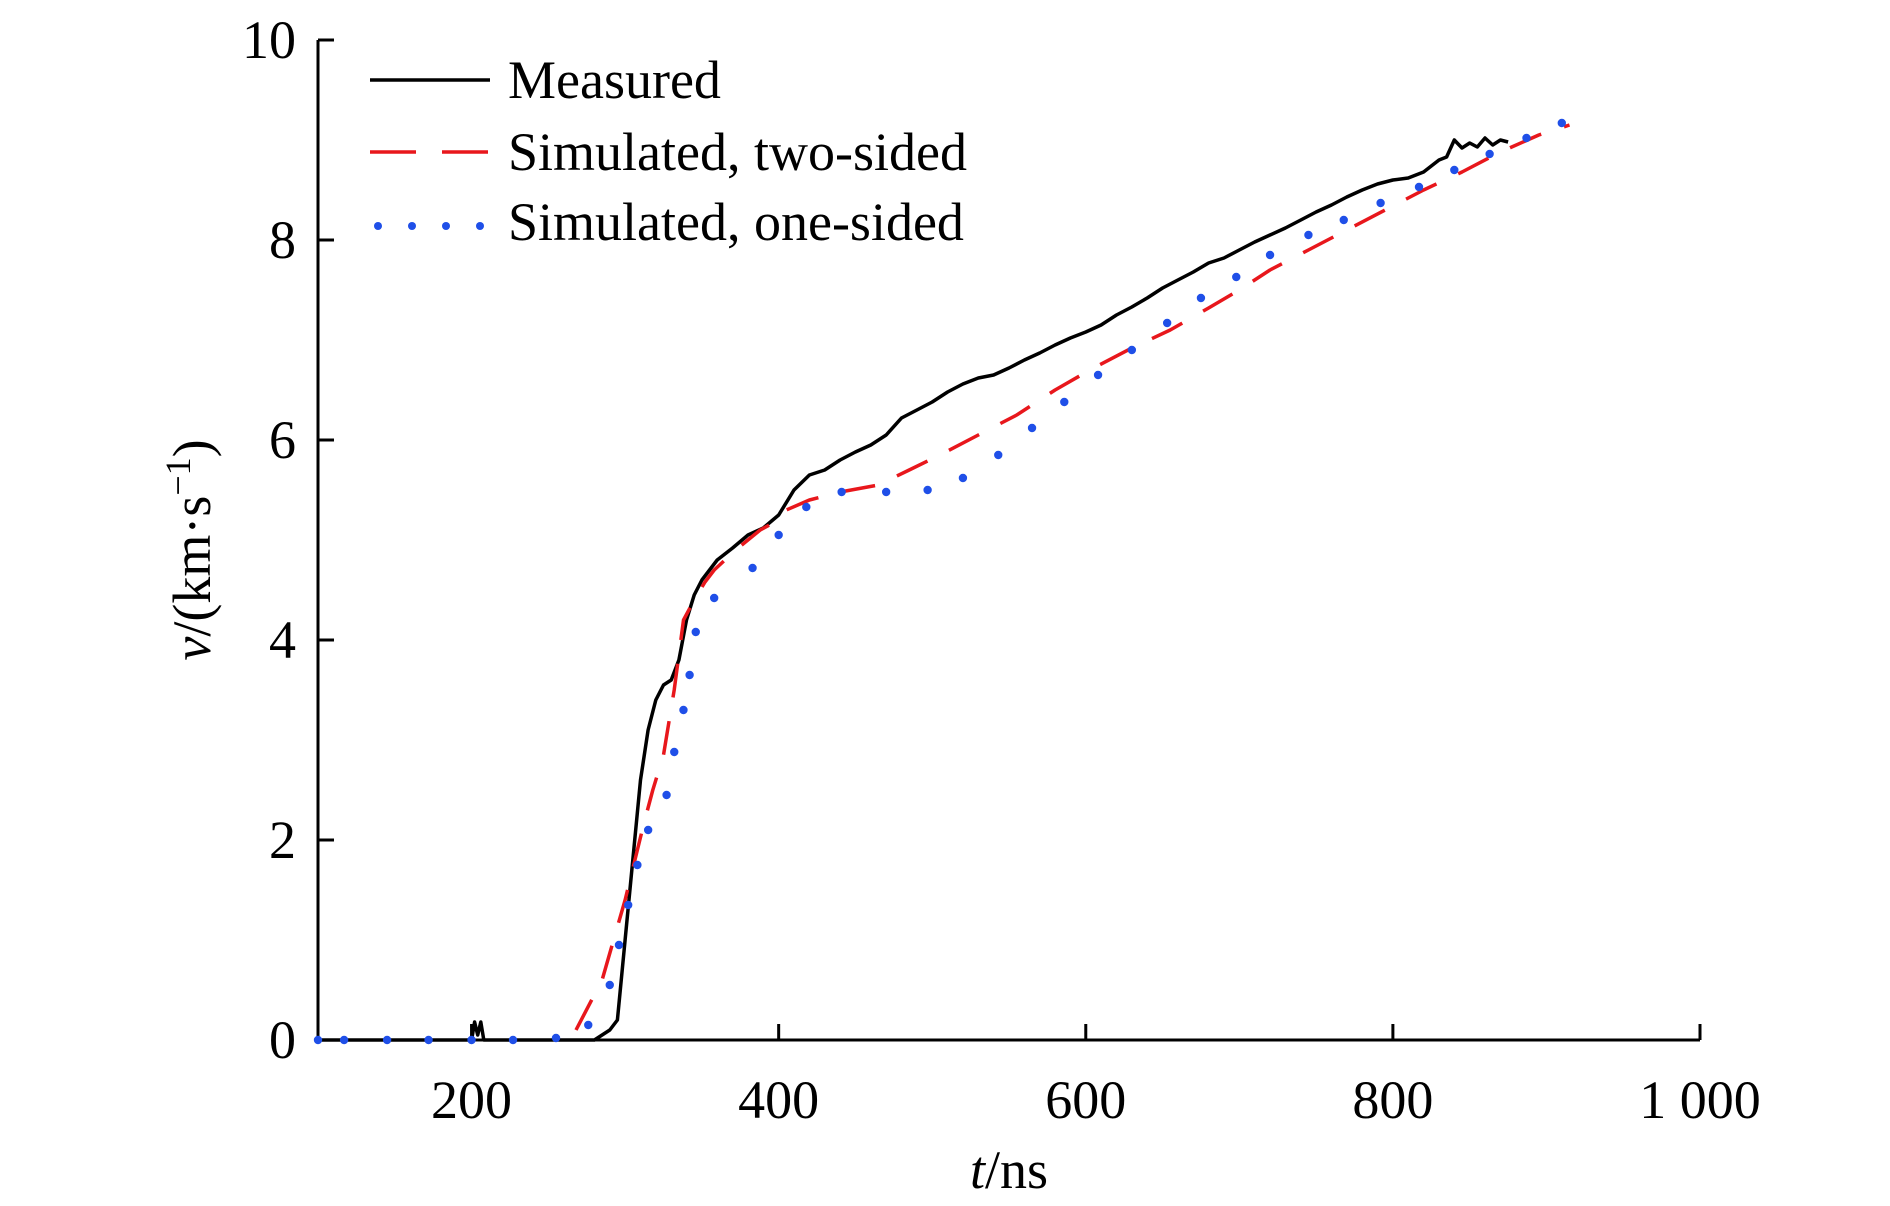 The image size is (1890, 1206). Describe the element at coordinates (1009, 1170) in the screenshot. I see `x-axis-title: t/ns` at that location.